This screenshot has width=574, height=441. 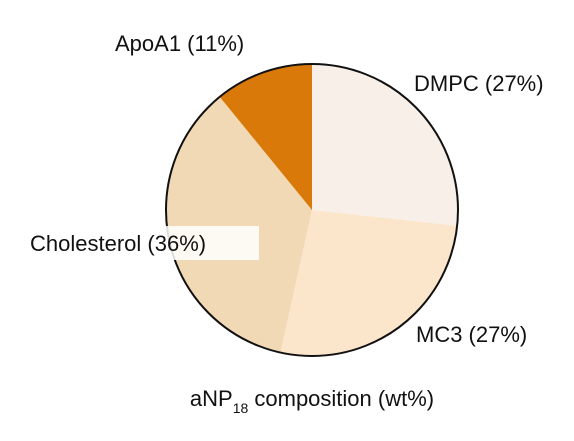 I want to click on chart-title: aNP18 composition (wt%), so click(x=312, y=401).